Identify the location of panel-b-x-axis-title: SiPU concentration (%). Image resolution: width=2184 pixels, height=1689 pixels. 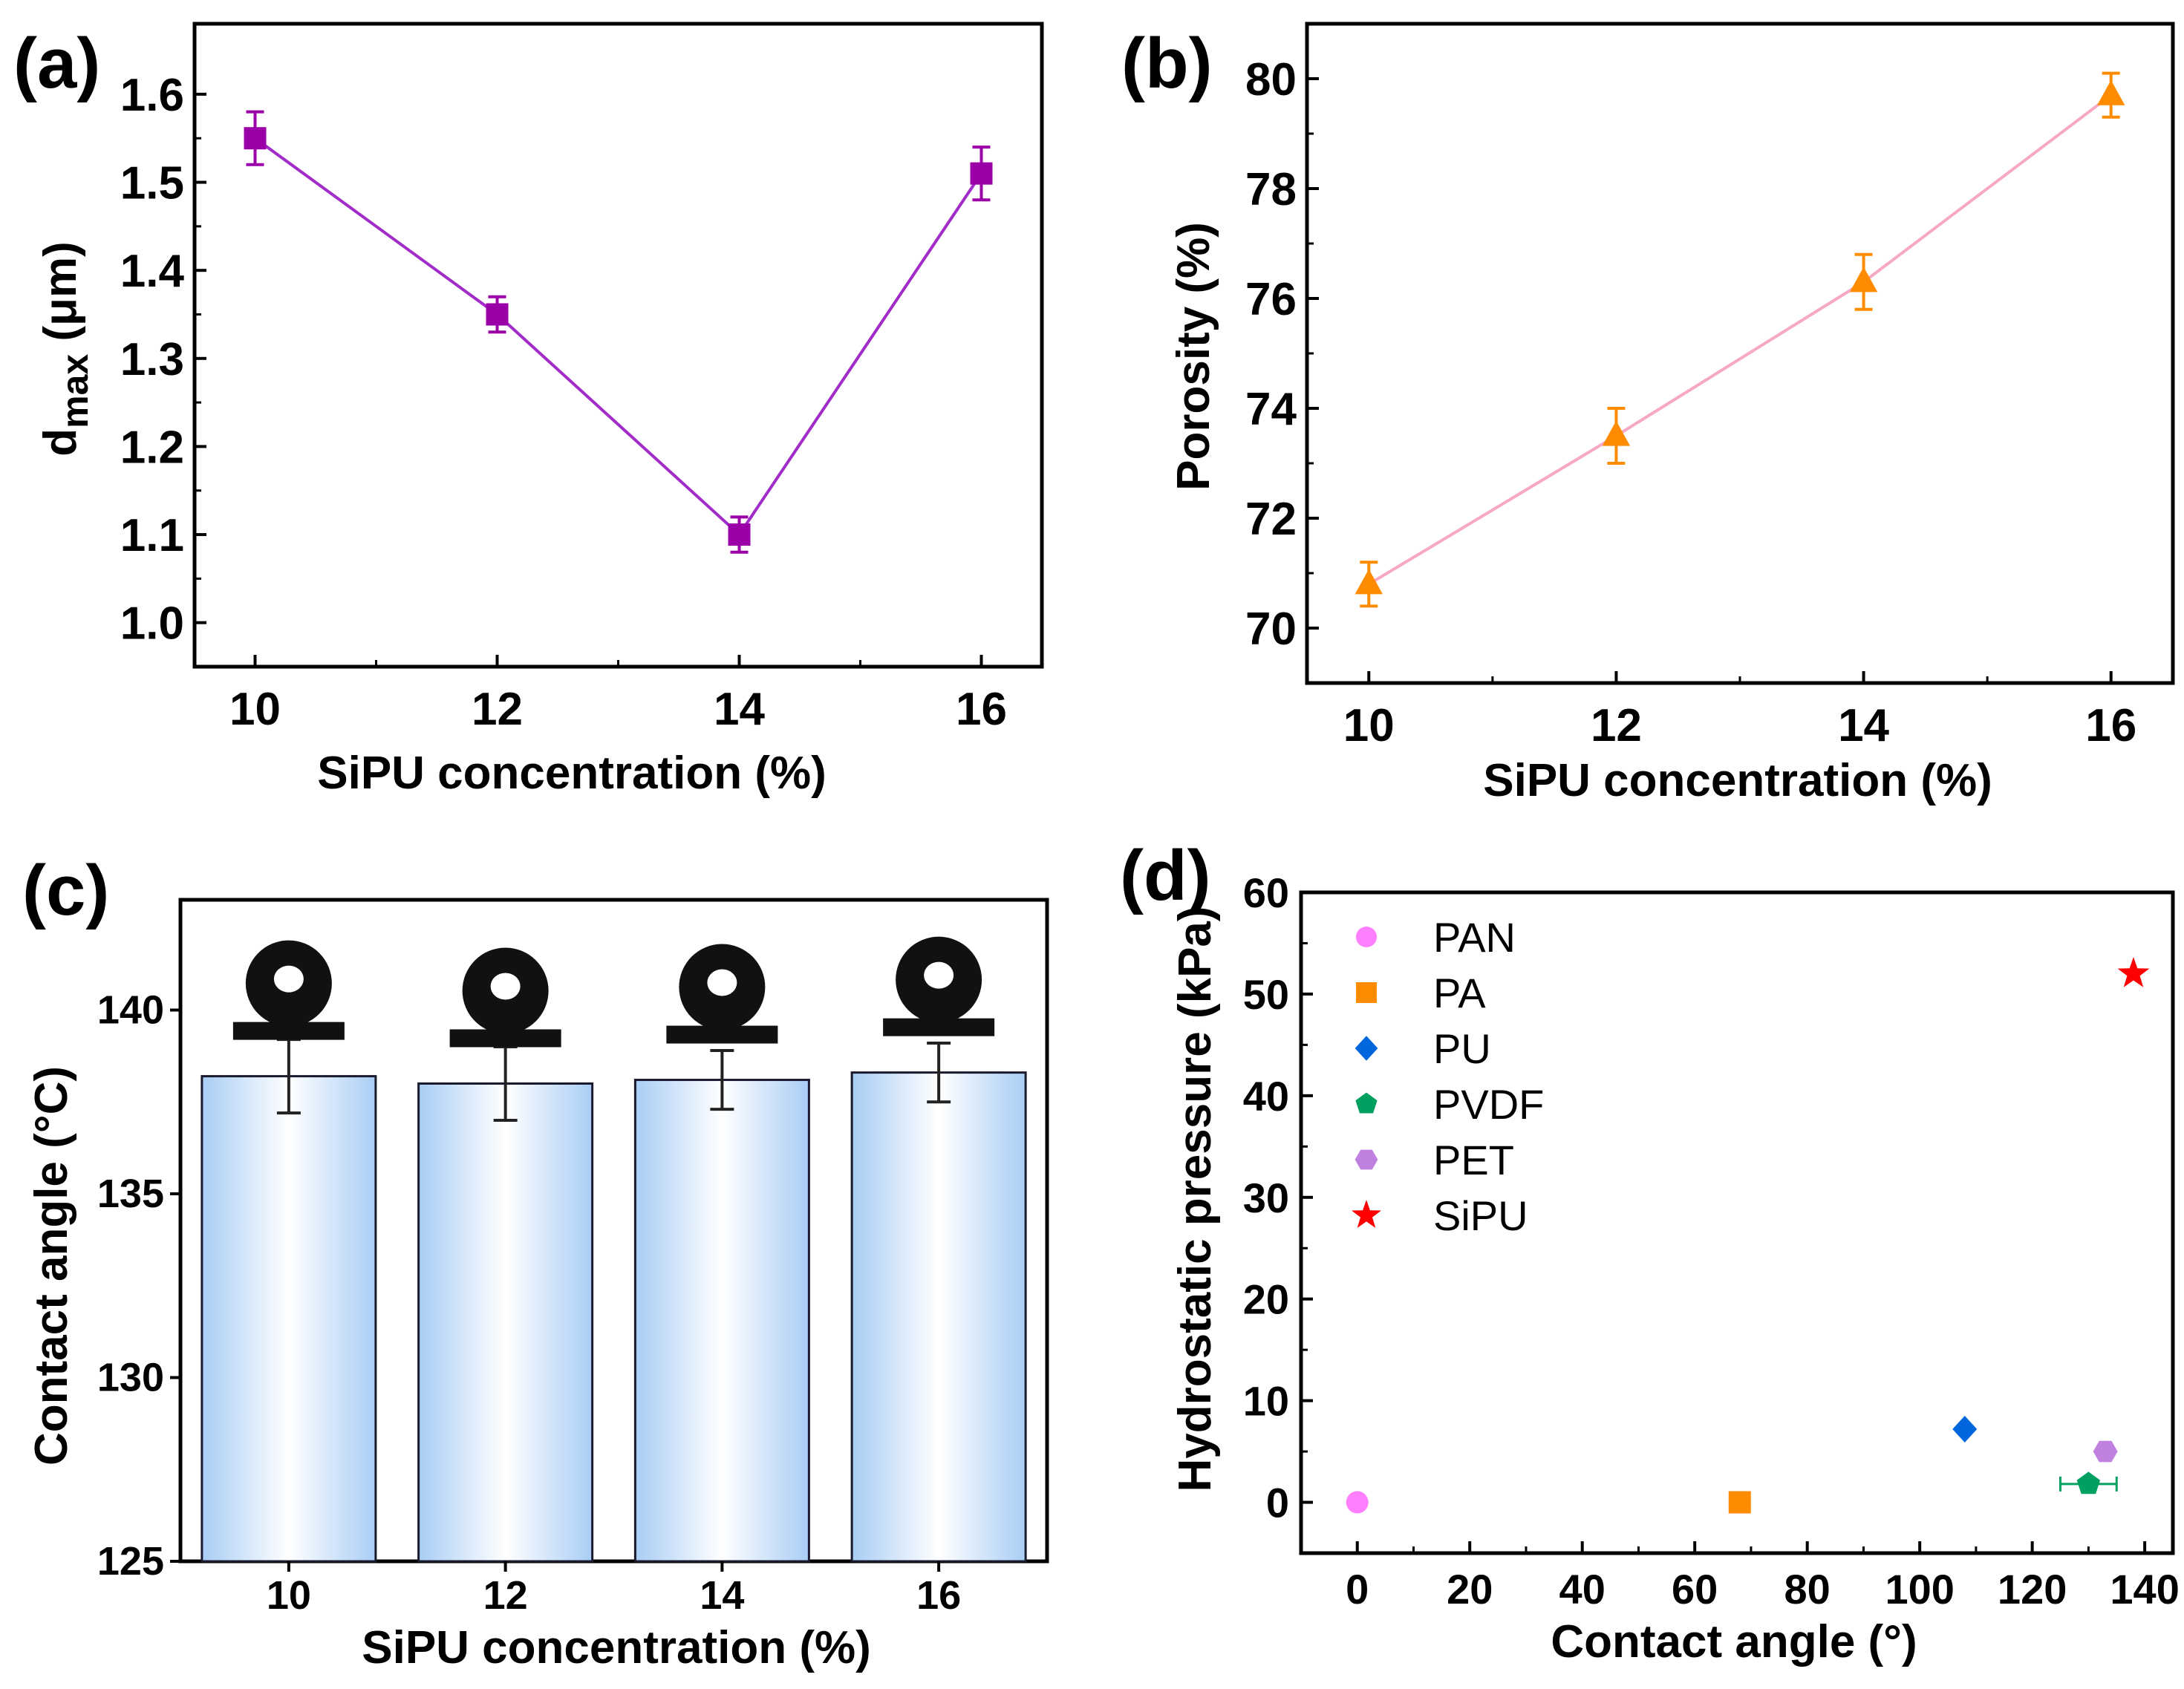
(1738, 780).